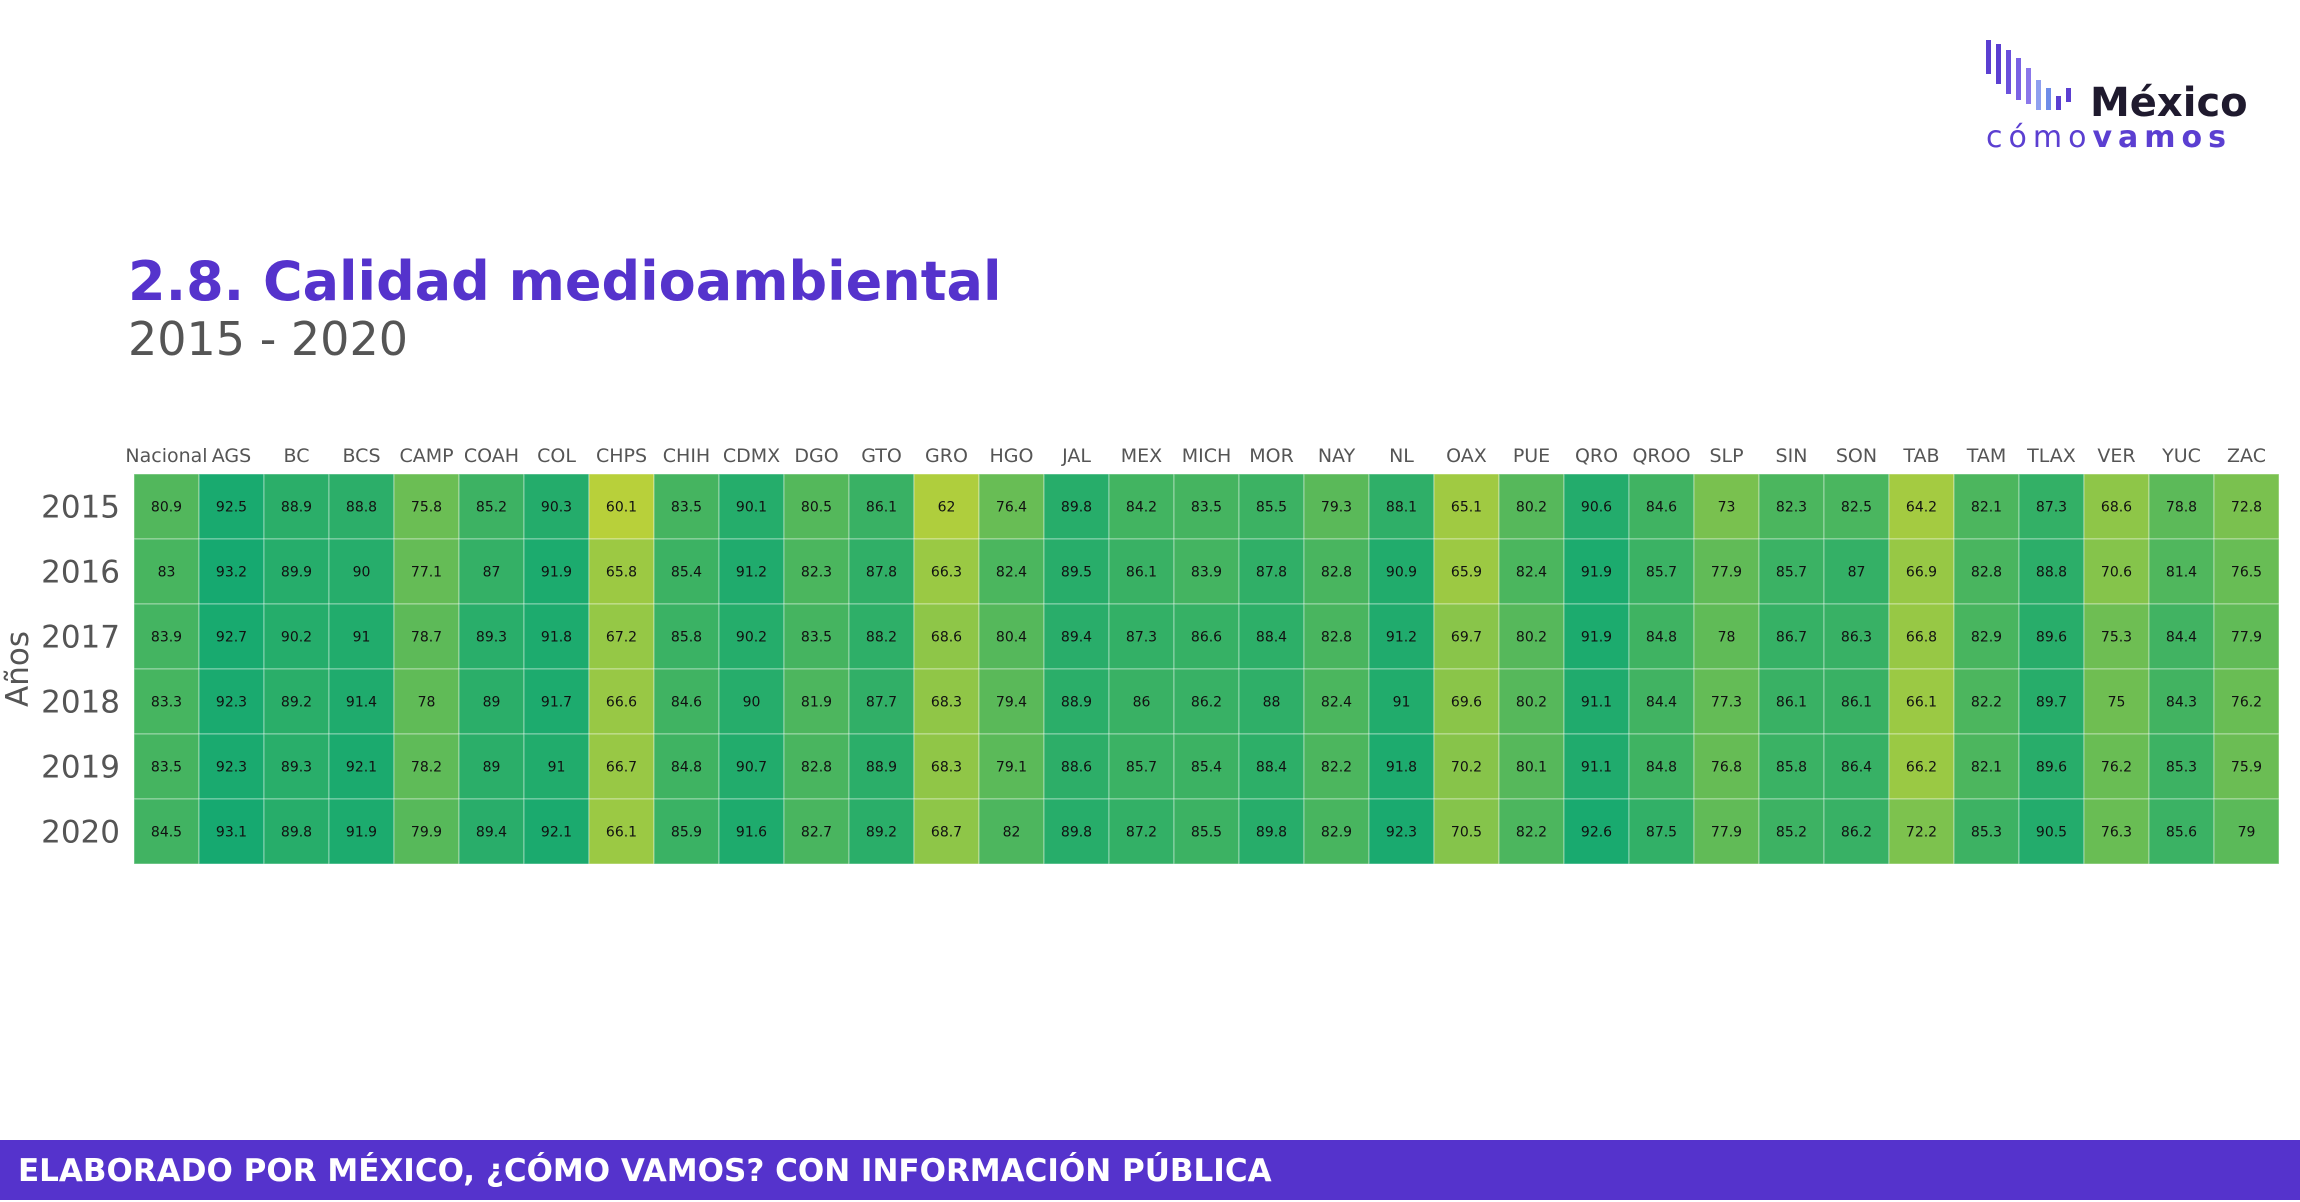  What do you see at coordinates (1401, 573) in the screenshot?
I see `cell-value-label: 90.9` at bounding box center [1401, 573].